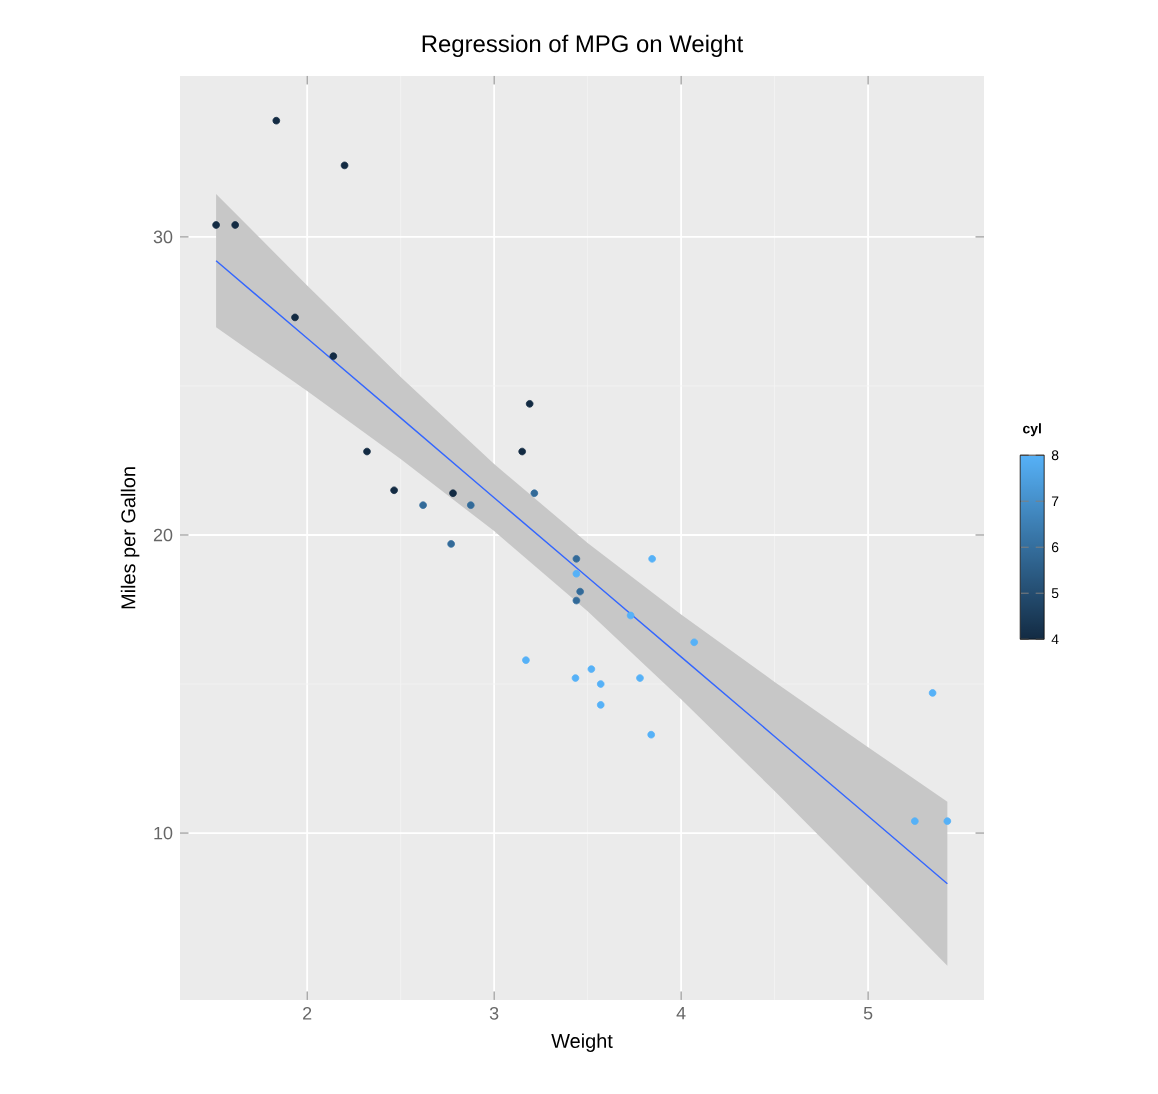 The height and width of the screenshot is (1094, 1158). I want to click on y-tick-label: 20, so click(163, 535).